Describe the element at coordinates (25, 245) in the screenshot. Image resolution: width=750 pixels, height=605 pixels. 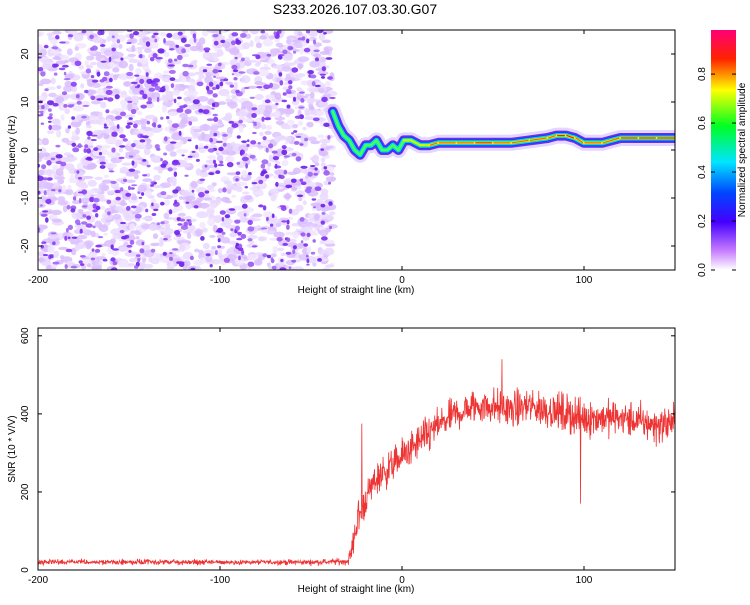
I see `spectrogram-y-tick-label: -20` at that location.